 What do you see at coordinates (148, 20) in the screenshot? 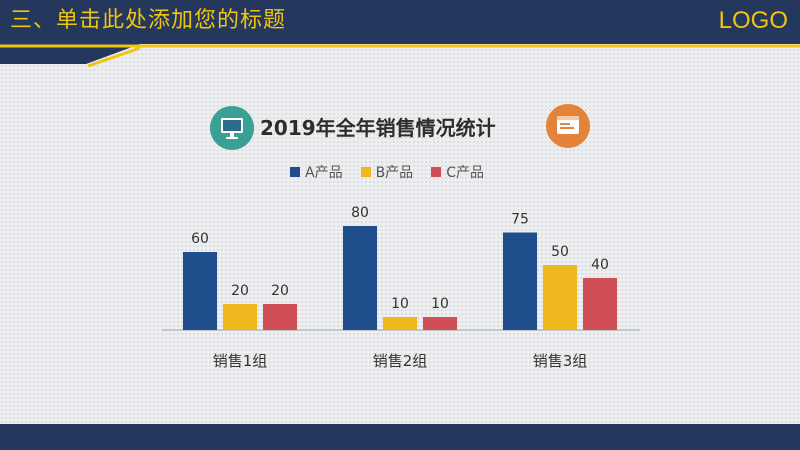
I see `slide-title: 三、单击此处添加您的标题` at bounding box center [148, 20].